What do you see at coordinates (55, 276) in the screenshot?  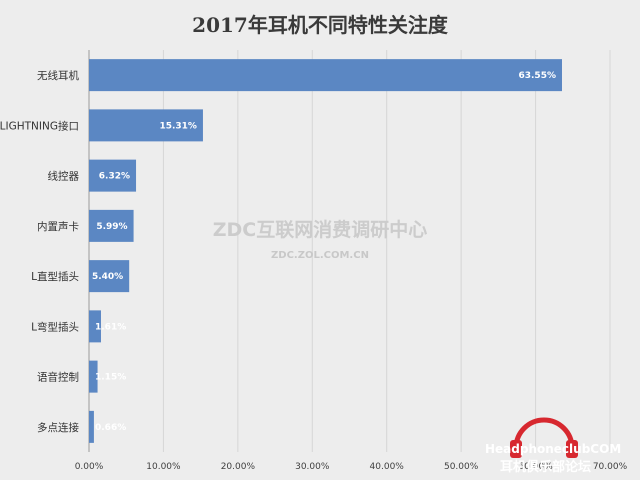 I see `category-label: L直型插头` at bounding box center [55, 276].